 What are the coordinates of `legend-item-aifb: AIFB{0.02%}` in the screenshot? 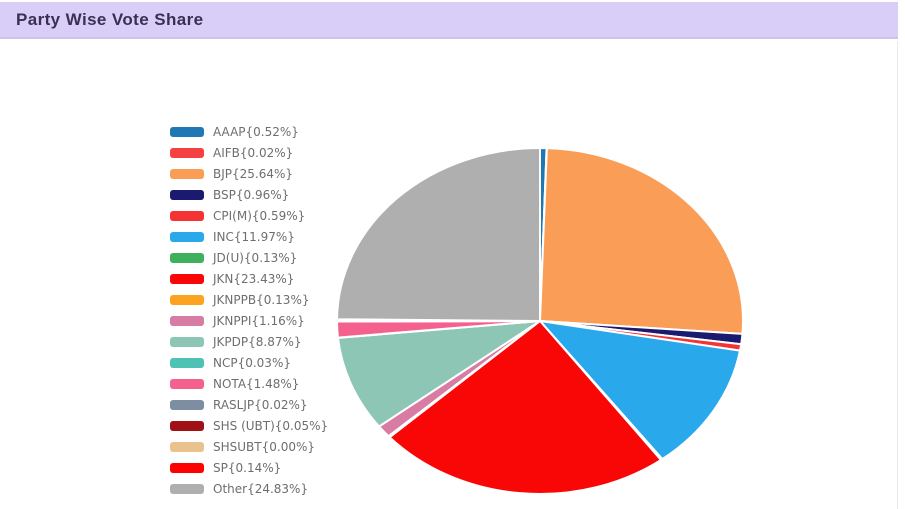 It's located at (249, 152).